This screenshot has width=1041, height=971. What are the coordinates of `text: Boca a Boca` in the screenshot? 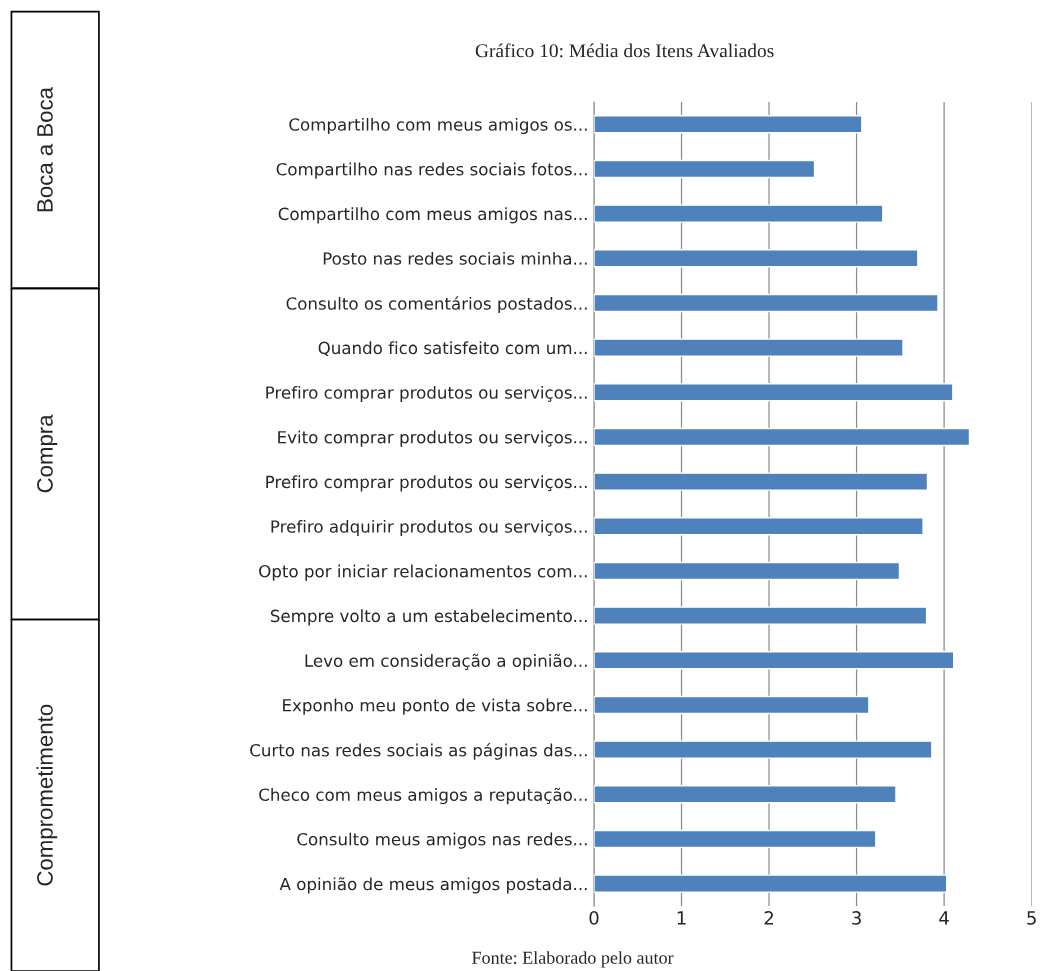 It's located at (45, 149).